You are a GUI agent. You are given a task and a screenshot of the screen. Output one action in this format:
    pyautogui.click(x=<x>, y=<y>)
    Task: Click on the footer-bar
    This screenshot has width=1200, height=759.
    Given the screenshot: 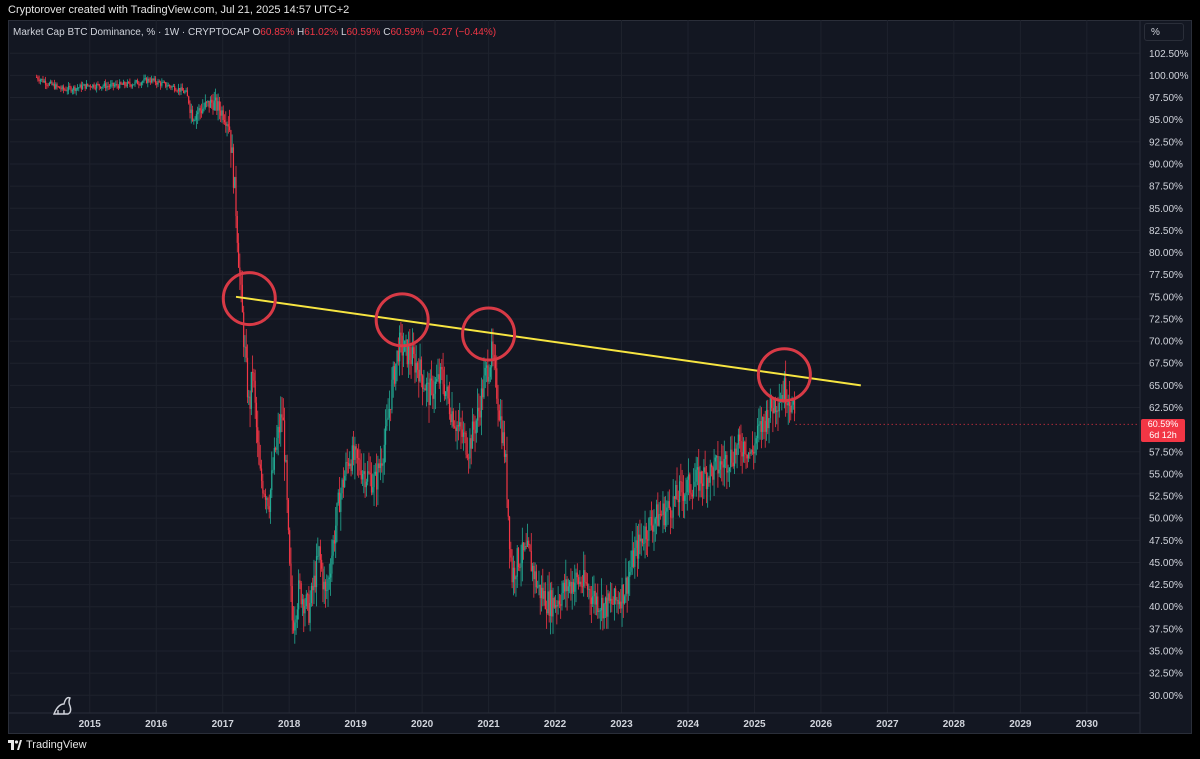 What is the action you would take?
    pyautogui.click(x=600, y=746)
    